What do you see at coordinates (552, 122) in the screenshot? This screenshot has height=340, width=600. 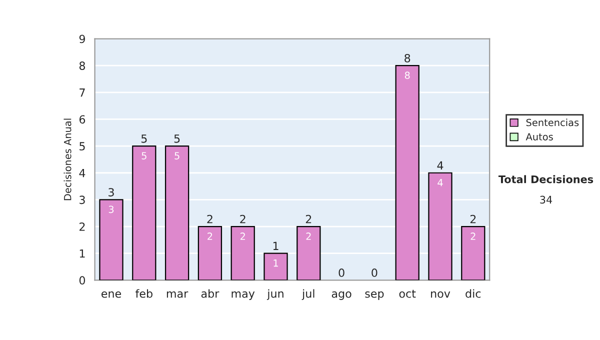 I see `legend-label: Sentencias` at bounding box center [552, 122].